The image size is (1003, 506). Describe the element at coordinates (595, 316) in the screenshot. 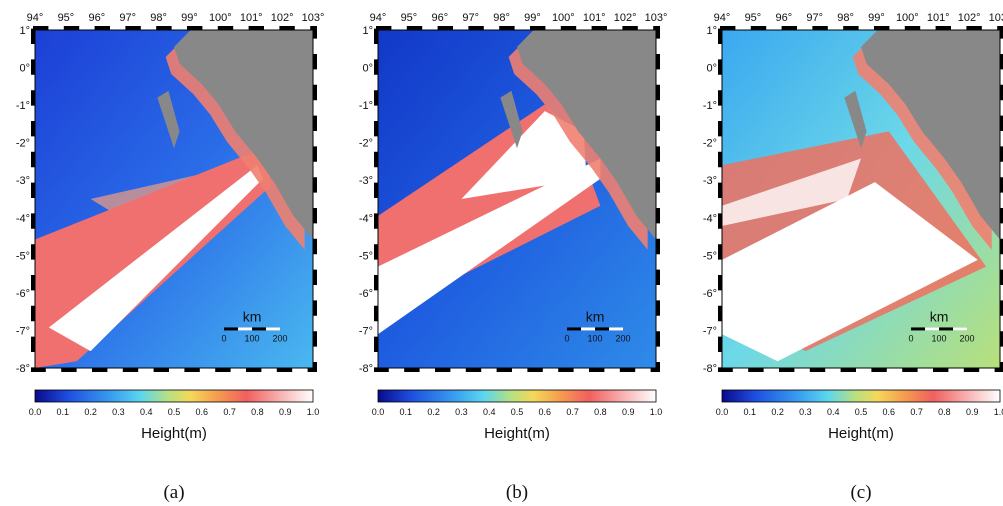

I see `scale-unit: km` at that location.